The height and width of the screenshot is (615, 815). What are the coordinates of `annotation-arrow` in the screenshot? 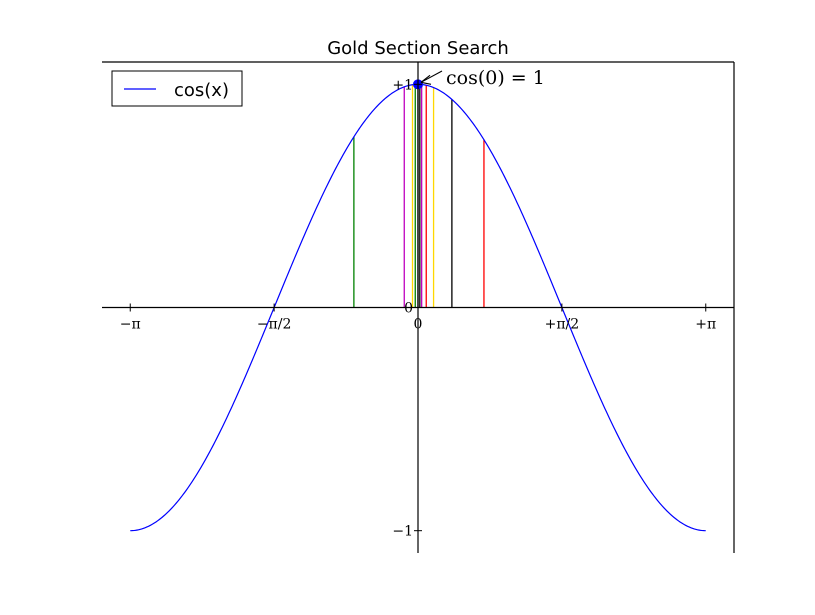 It's located at (431, 76).